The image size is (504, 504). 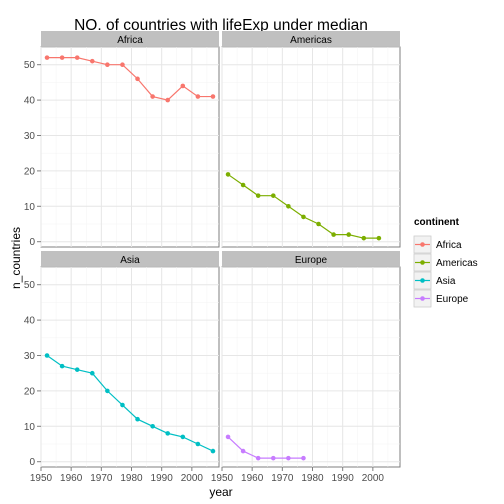 I want to click on legend-point-asia, so click(x=422, y=280).